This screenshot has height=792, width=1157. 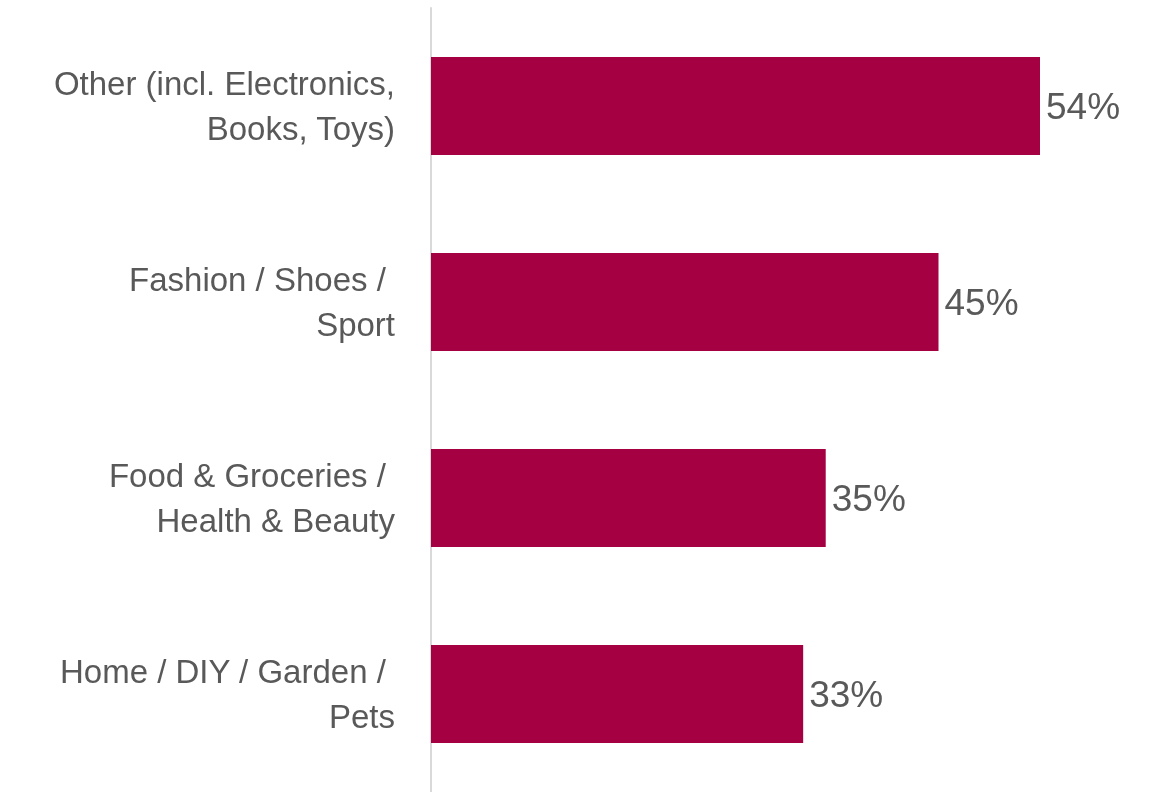 What do you see at coordinates (981, 302) in the screenshot?
I see `data-label: 45%` at bounding box center [981, 302].